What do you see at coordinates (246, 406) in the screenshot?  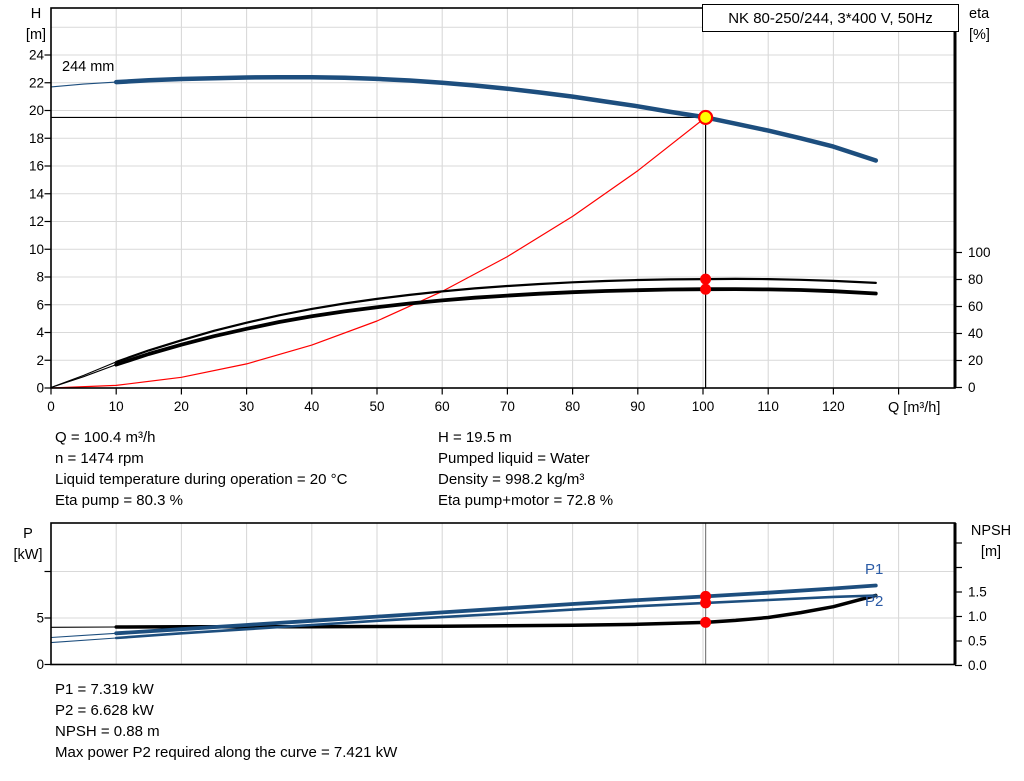 I see `svg-text: 30` at bounding box center [246, 406].